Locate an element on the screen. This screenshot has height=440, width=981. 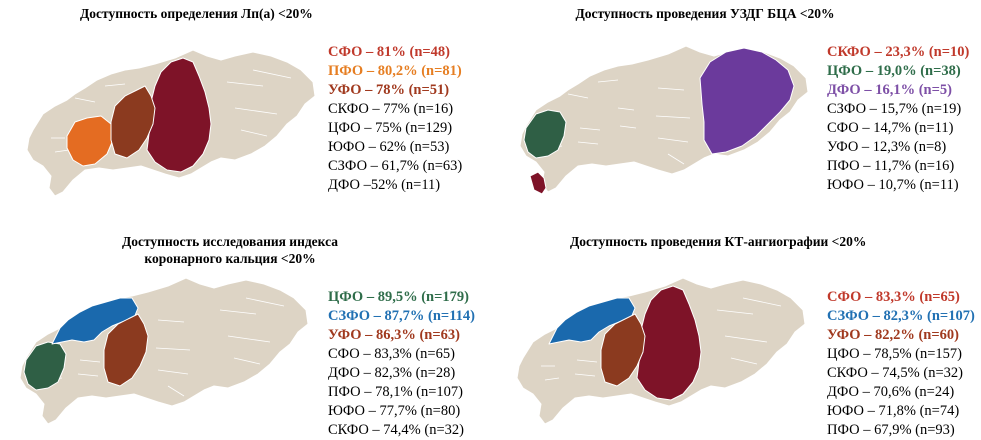
legend-item: УФО – 78% (n=51) is located at coordinates (389, 90).